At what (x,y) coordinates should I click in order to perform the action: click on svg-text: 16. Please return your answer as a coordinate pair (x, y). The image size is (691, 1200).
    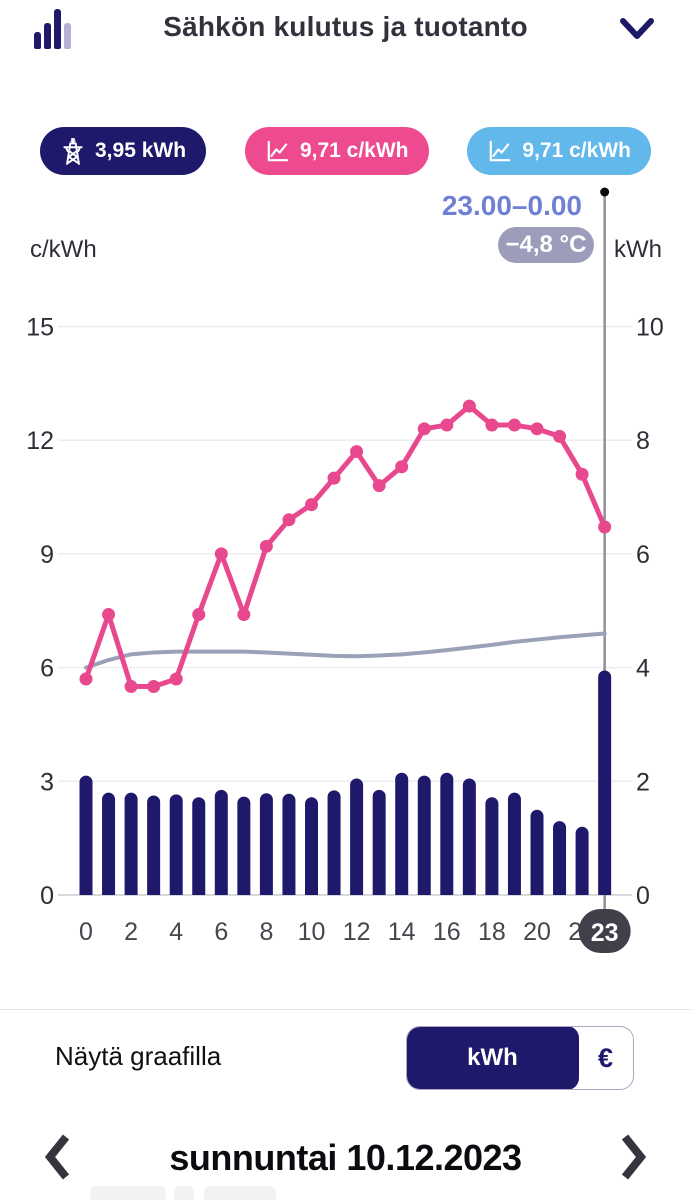
    Looking at the image, I should click on (447, 932).